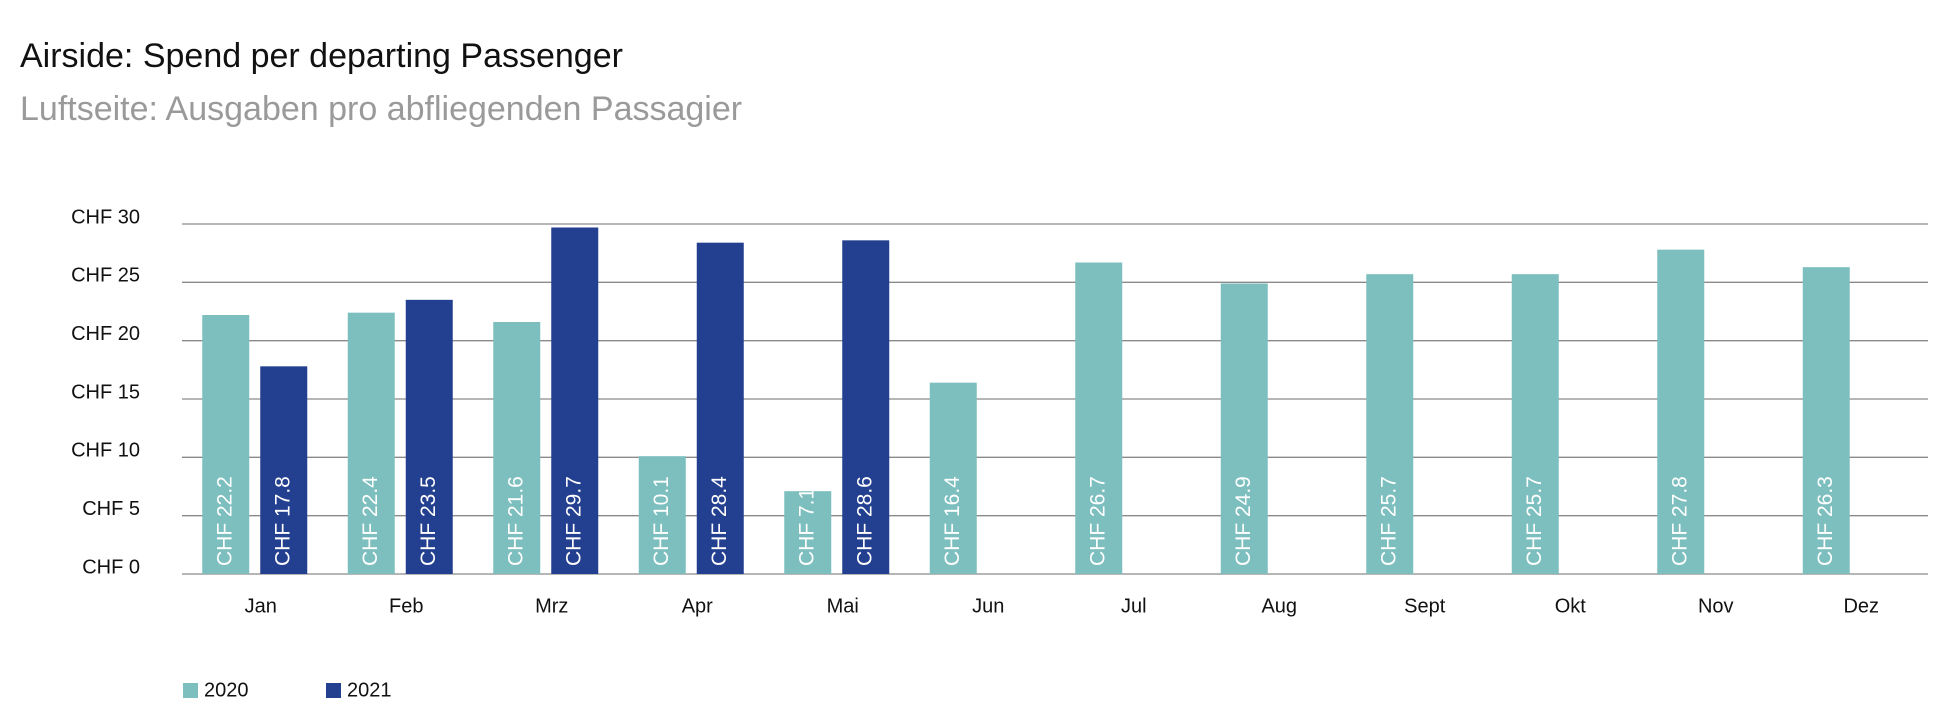 The image size is (1938, 714). Describe the element at coordinates (843, 606) in the screenshot. I see `x-tick-label: Mai` at that location.